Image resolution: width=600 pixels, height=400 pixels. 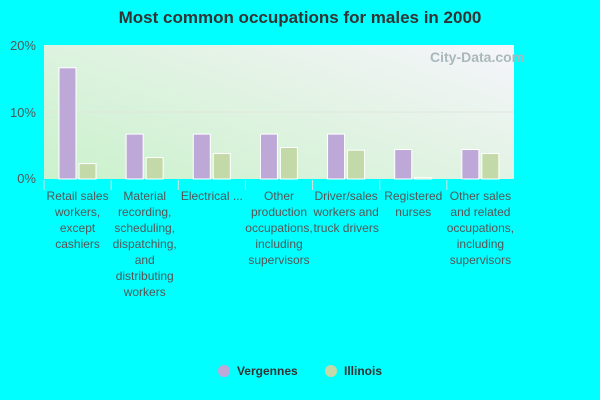 I want to click on y-tick-20: 20%, so click(x=22, y=45).